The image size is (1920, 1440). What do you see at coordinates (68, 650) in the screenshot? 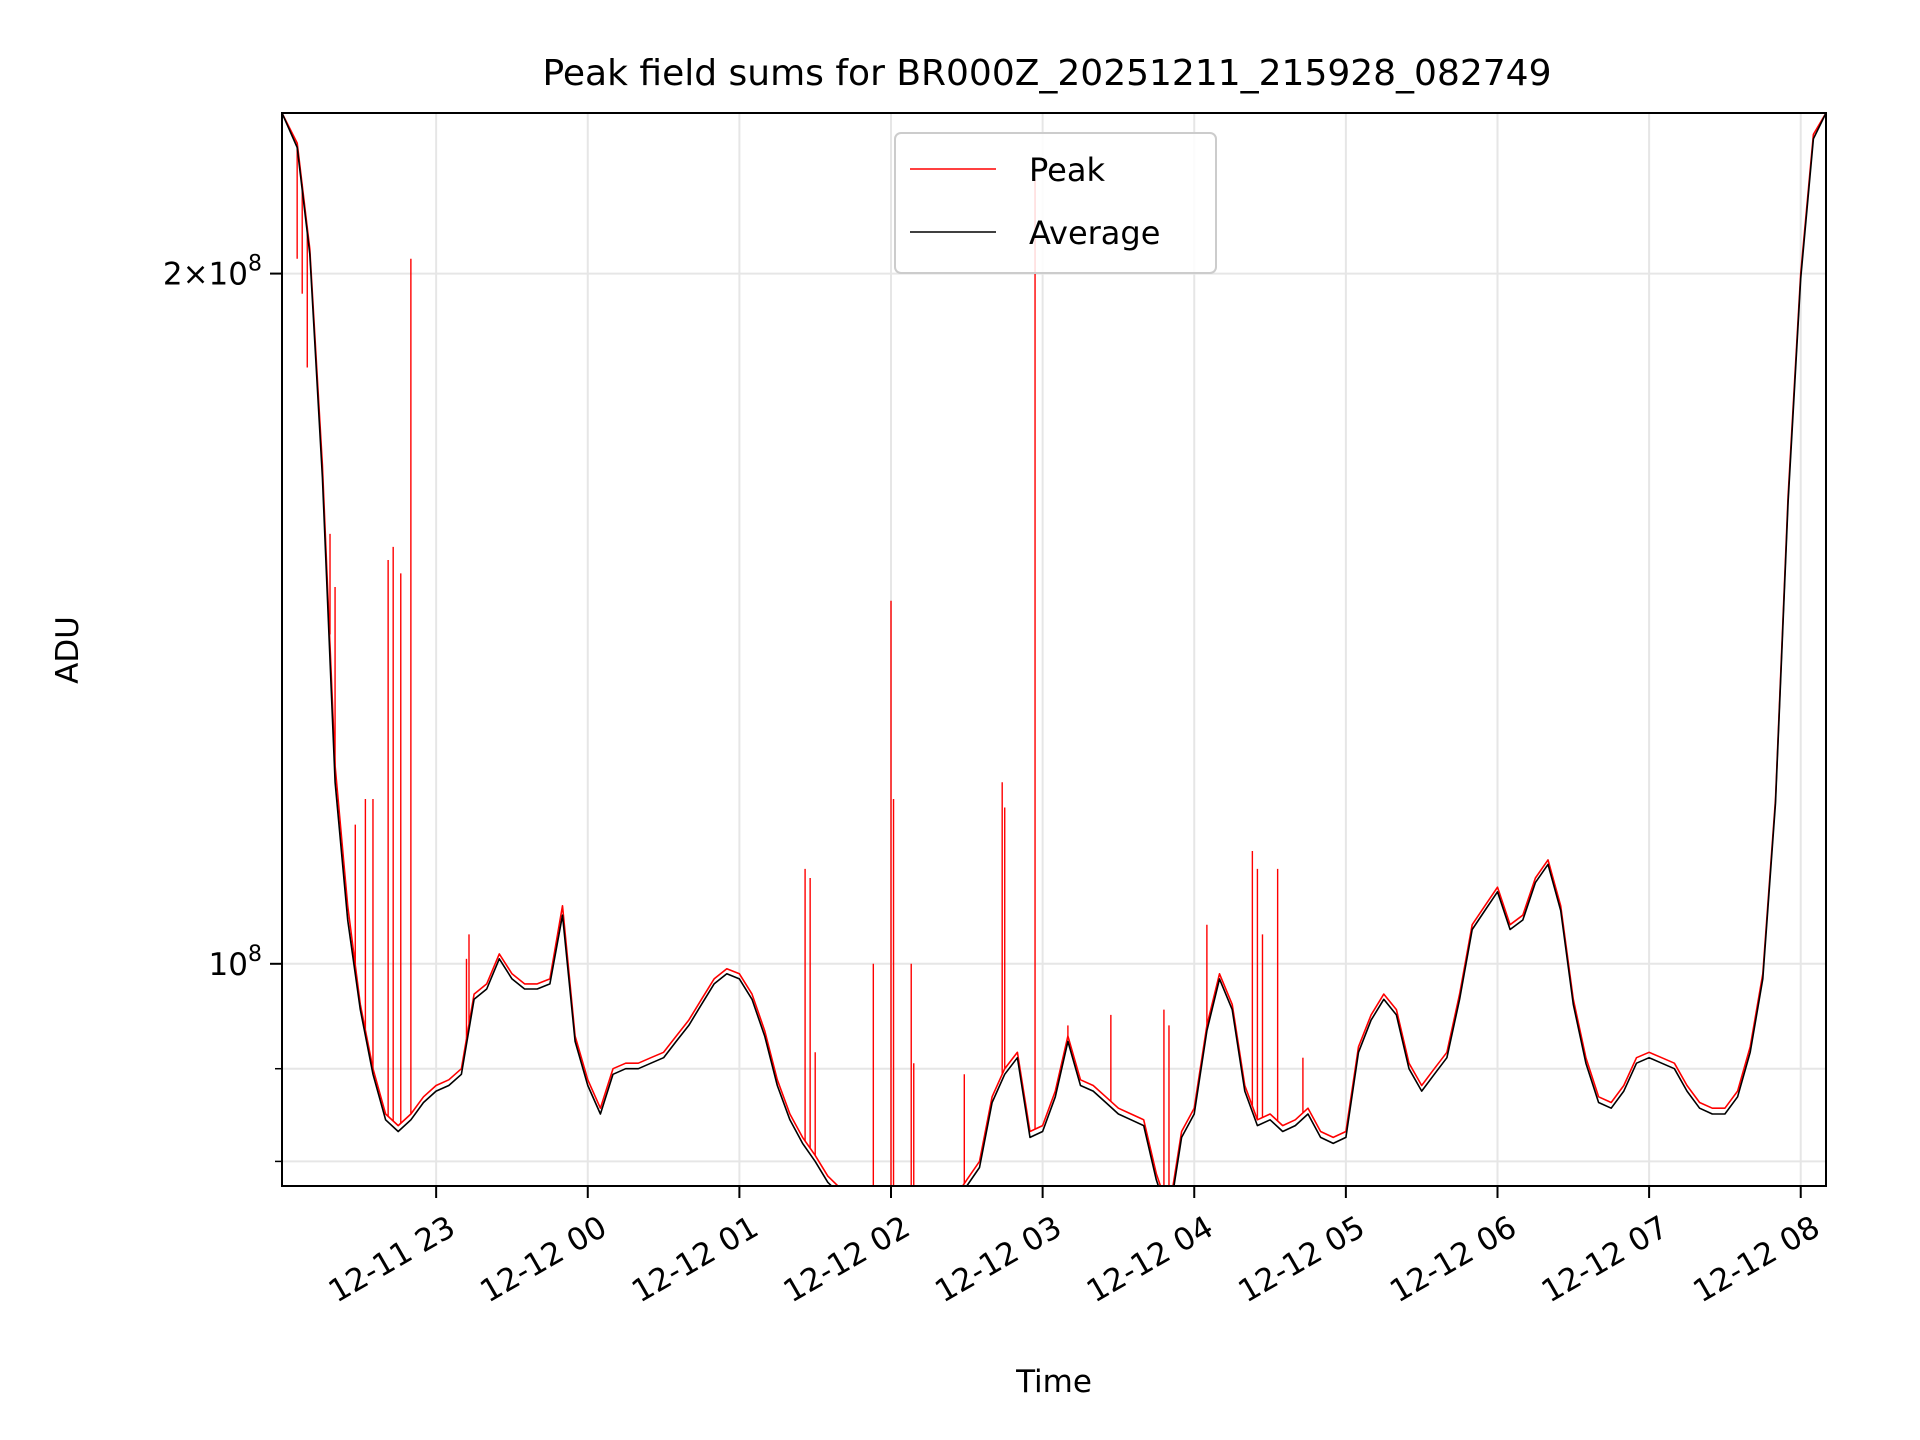
I see `y-axis-label: ADU` at bounding box center [68, 650].